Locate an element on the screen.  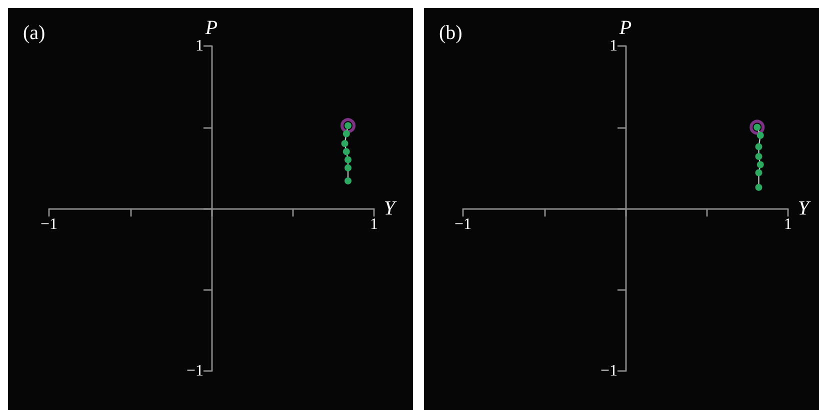
chart-title: (a) is located at coordinates (34, 33).